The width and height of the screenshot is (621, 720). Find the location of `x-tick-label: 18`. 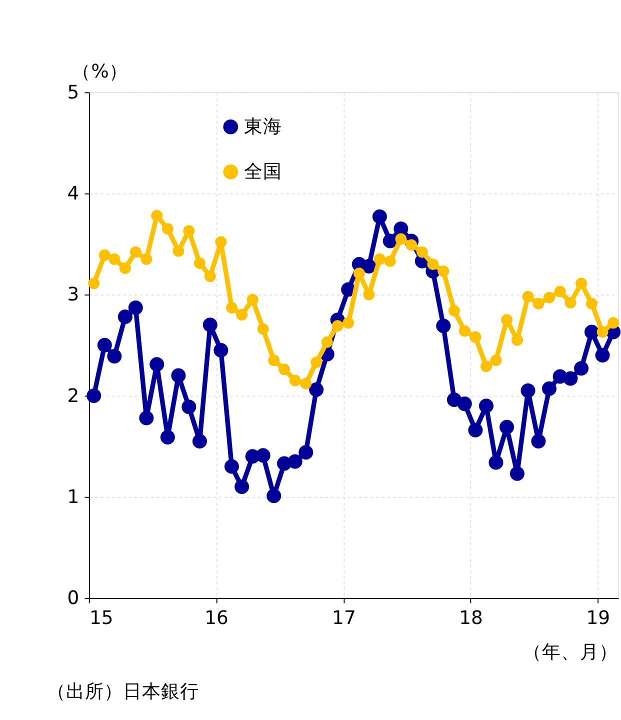

x-tick-label: 18 is located at coordinates (471, 618).